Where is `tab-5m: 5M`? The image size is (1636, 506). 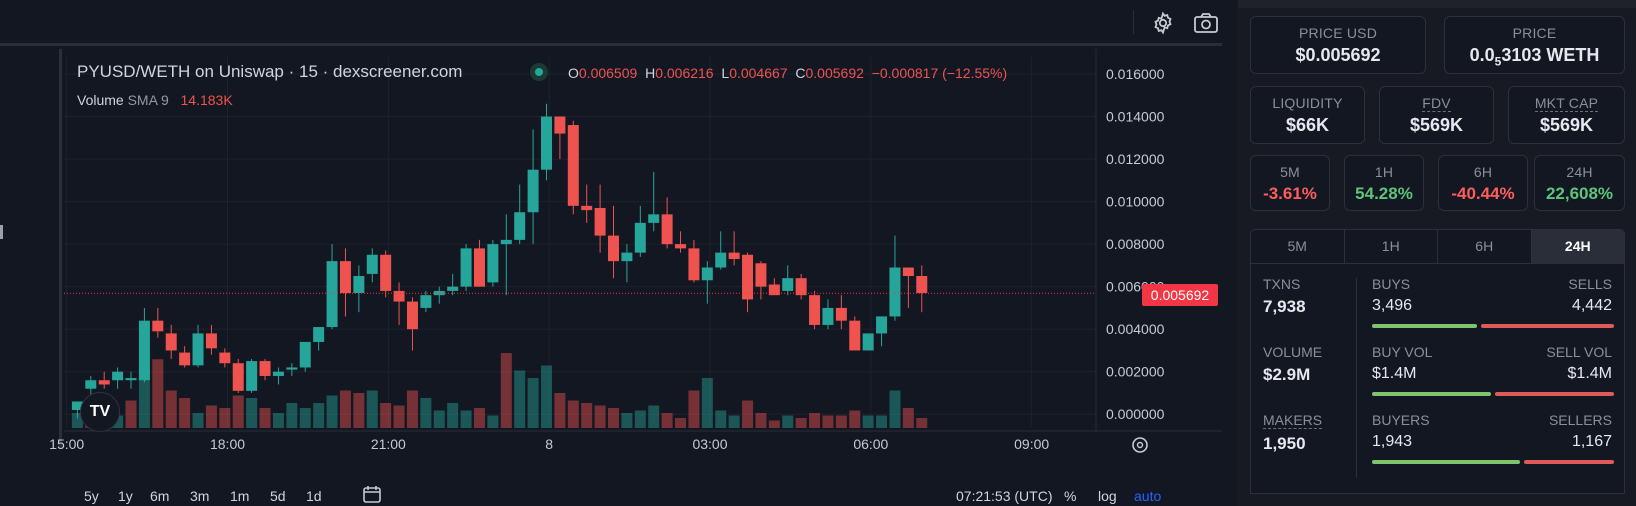
tab-5m: 5M is located at coordinates (1298, 246).